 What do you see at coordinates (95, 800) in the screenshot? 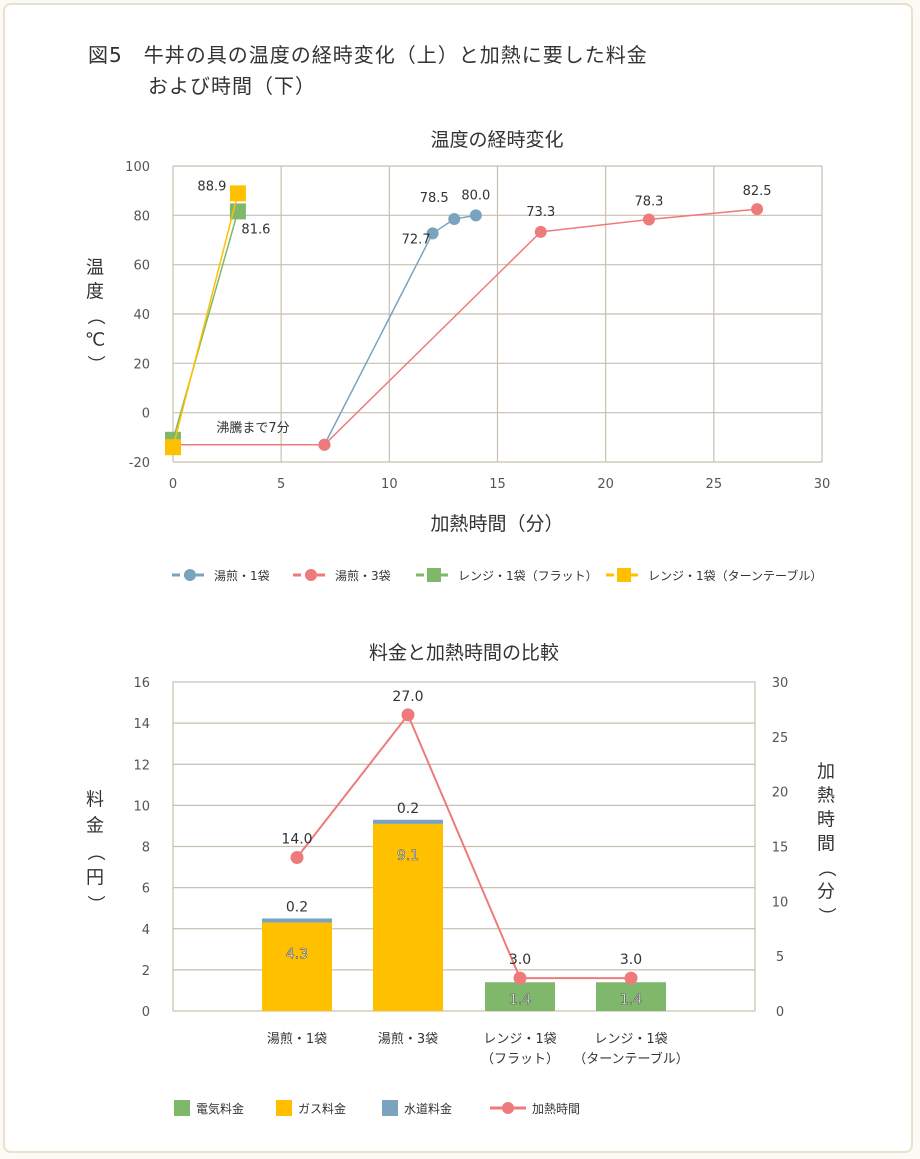
I see `chart2-ylabel-char: 料` at bounding box center [95, 800].